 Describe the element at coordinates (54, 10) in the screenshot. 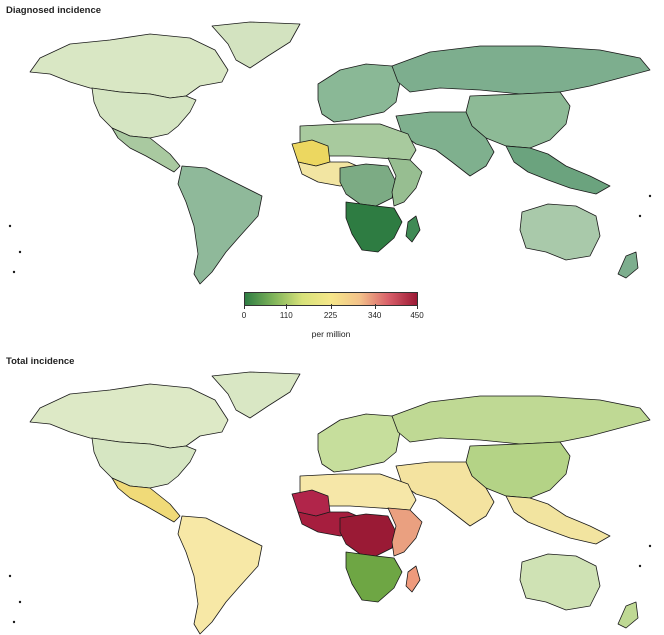

I see `panel-title-diagnosed: Diagnosed incidence` at that location.